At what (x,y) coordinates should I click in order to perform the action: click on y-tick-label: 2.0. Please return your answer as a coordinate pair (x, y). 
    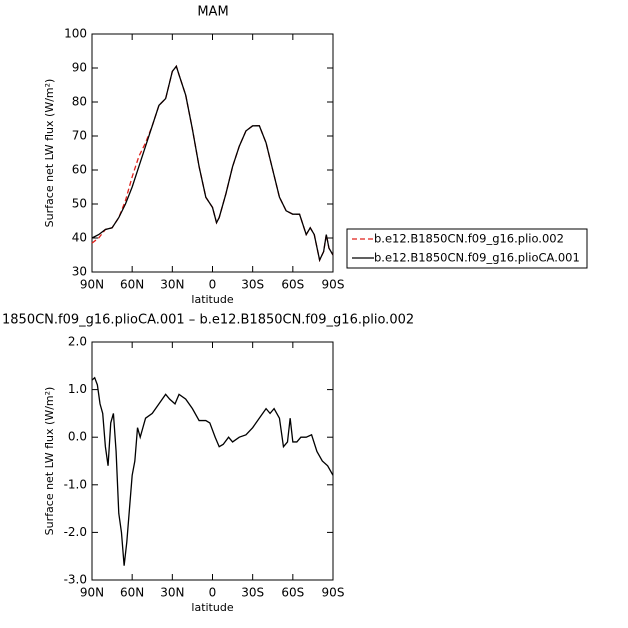
    Looking at the image, I should click on (77, 342).